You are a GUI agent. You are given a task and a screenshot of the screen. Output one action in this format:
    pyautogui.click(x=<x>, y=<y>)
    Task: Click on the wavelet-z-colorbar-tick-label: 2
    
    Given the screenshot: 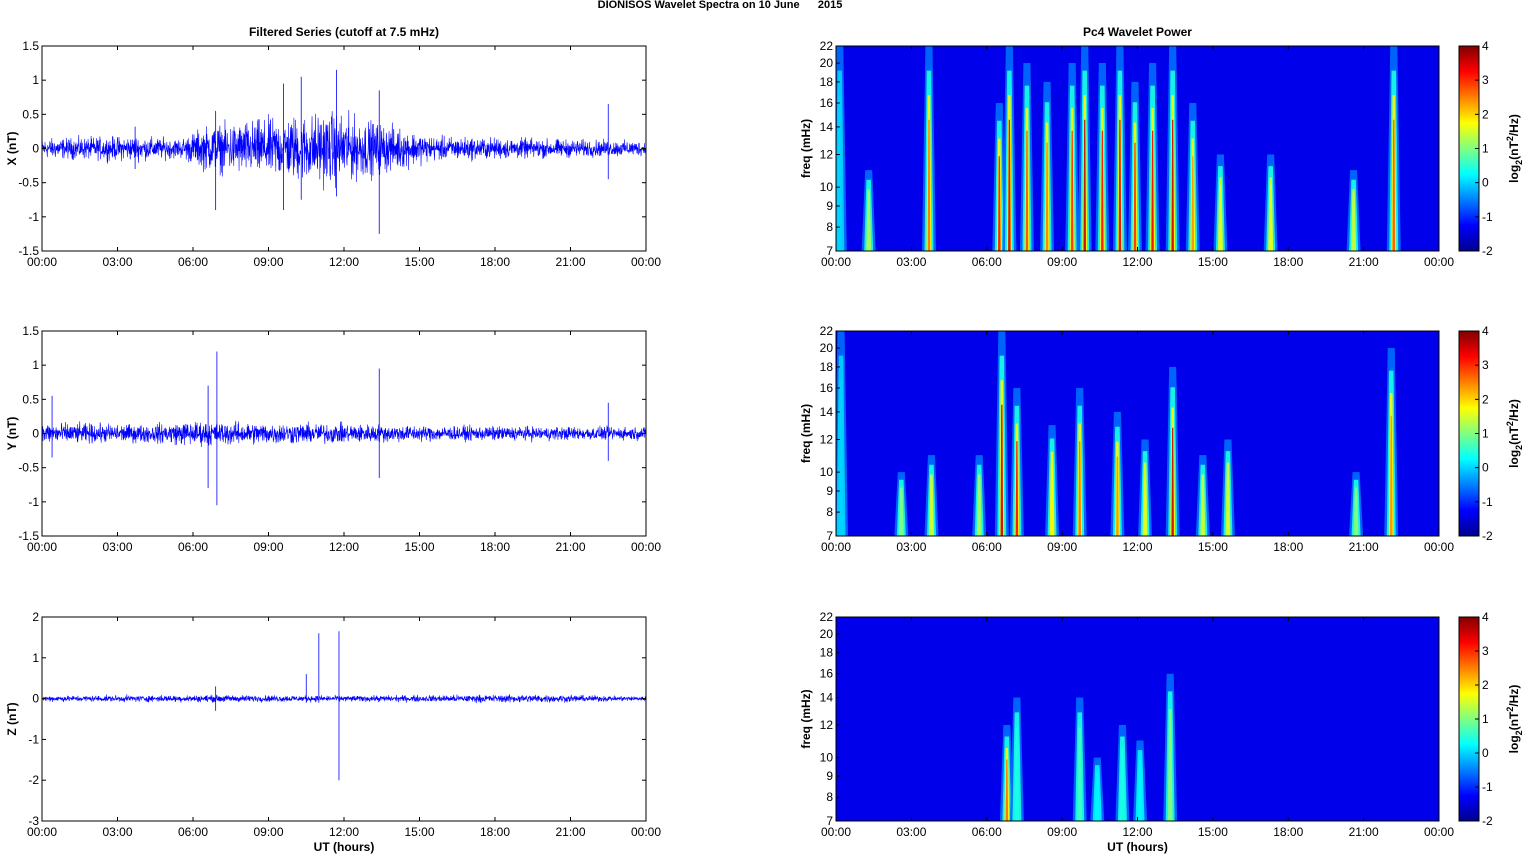 What is the action you would take?
    pyautogui.click(x=1485, y=685)
    